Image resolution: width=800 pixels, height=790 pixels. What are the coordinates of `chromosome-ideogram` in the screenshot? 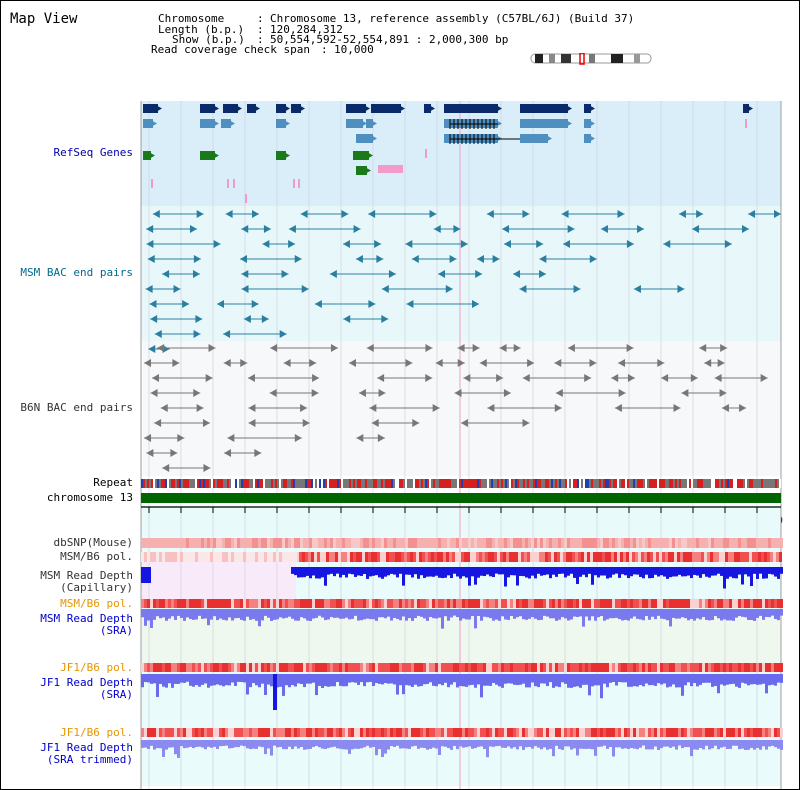 It's located at (591, 59).